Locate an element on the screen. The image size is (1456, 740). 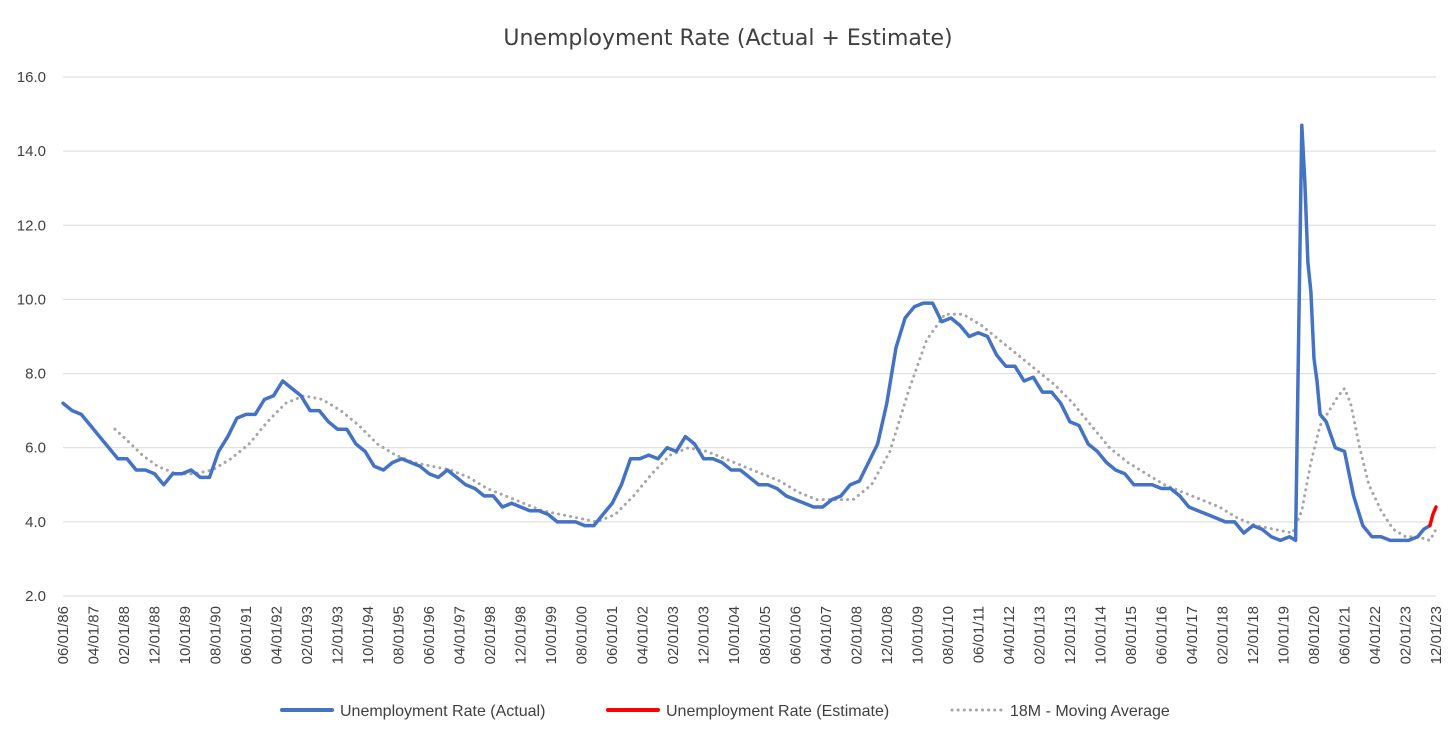
y-tick-label: 16.0 is located at coordinates (31, 77).